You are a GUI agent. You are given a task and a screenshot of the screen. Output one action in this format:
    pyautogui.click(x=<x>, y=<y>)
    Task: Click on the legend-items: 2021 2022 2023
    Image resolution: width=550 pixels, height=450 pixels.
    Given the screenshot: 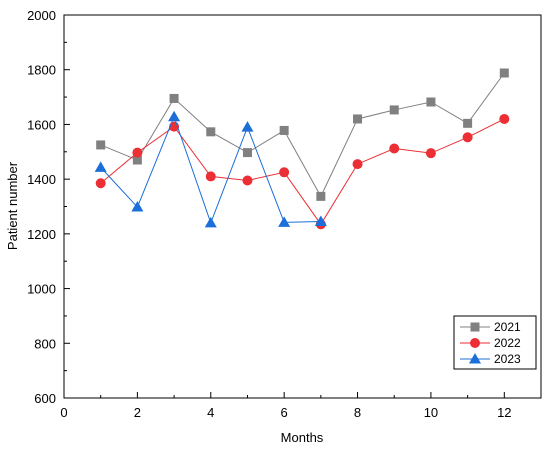 What is the action you would take?
    pyautogui.click(x=490, y=343)
    